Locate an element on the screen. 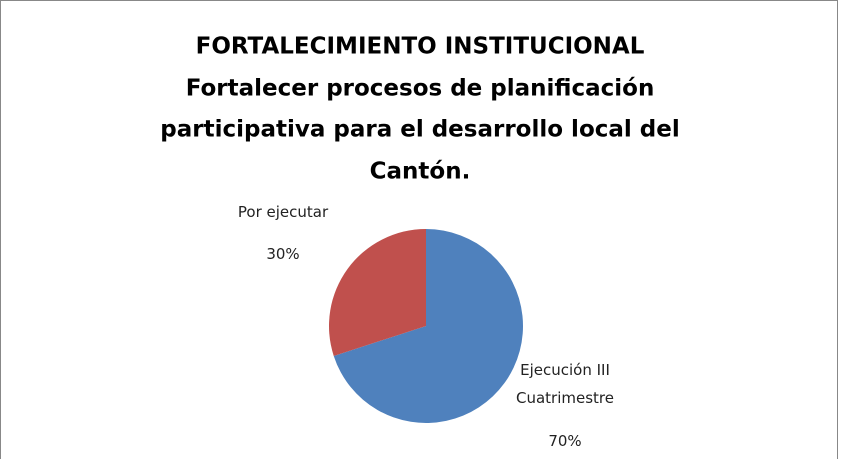 This screenshot has width=841, height=459. chart-title: FORTALECIMIENTO INSTITUCIONAL is located at coordinates (420, 47).